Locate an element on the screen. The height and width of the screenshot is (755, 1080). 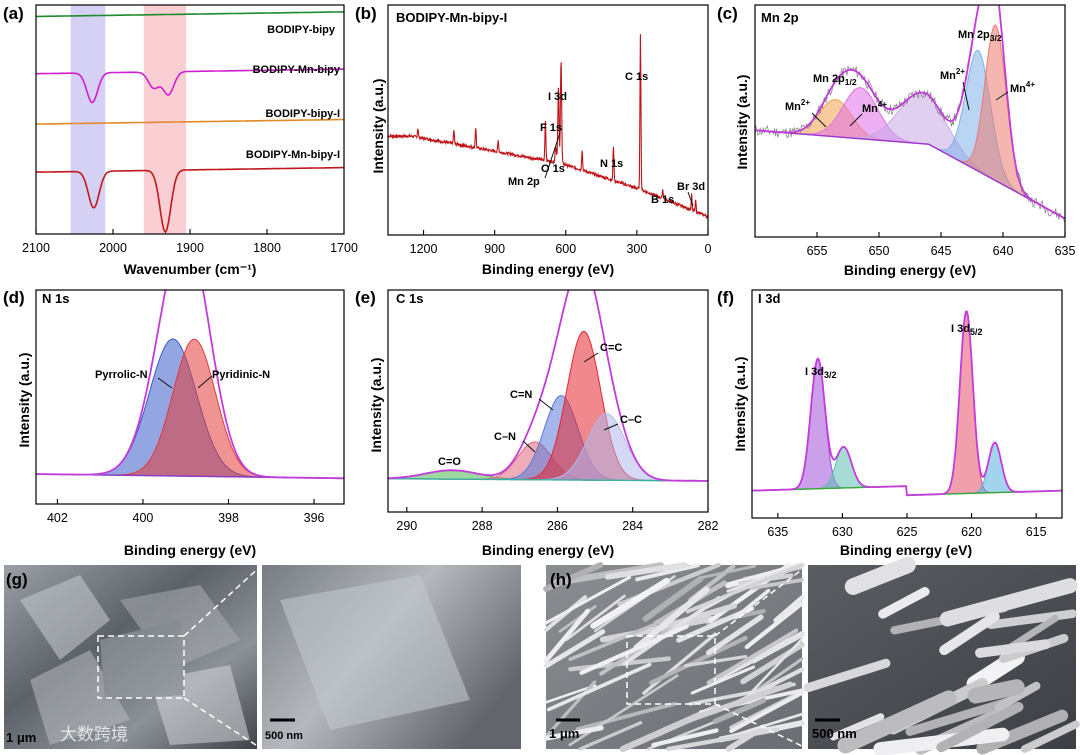
y-axis-label-c: Intensity (a.u.) is located at coordinates (742, 122).